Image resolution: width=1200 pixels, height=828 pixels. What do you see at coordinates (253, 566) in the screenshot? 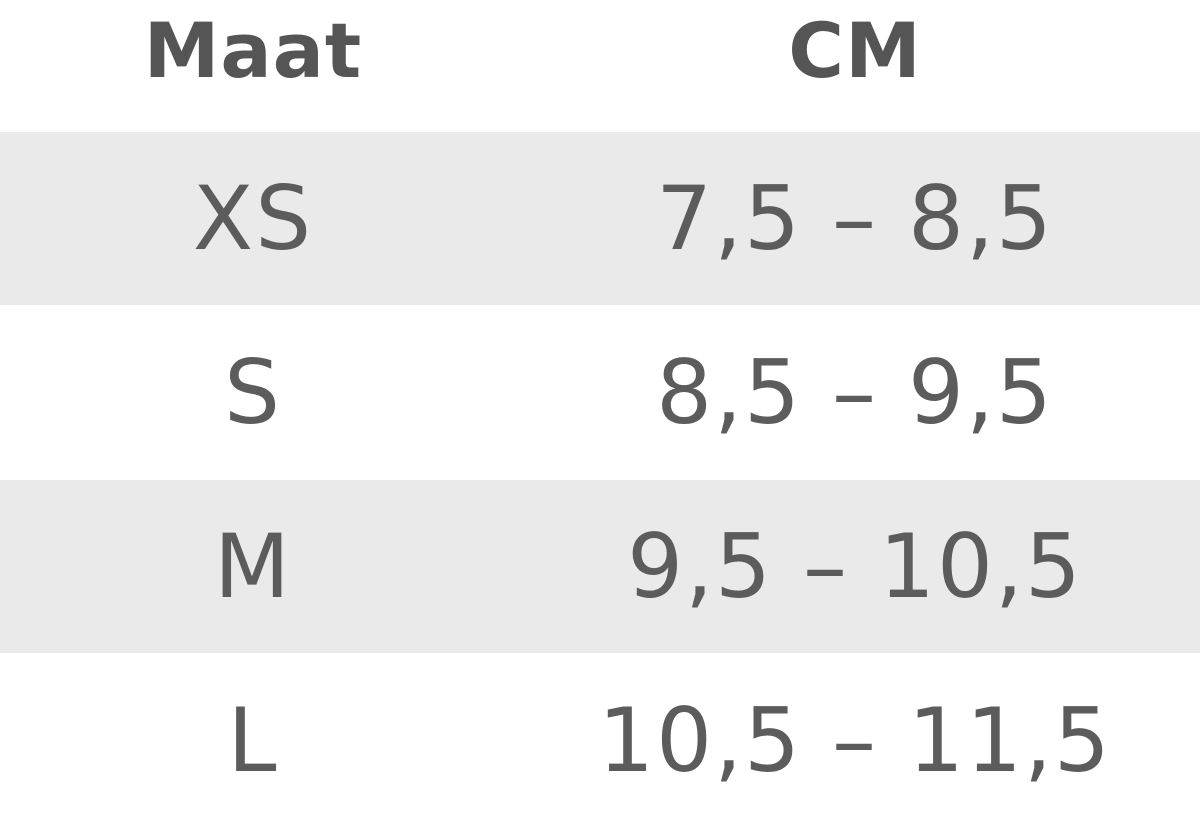
I see `size-cell: M` at bounding box center [253, 566].